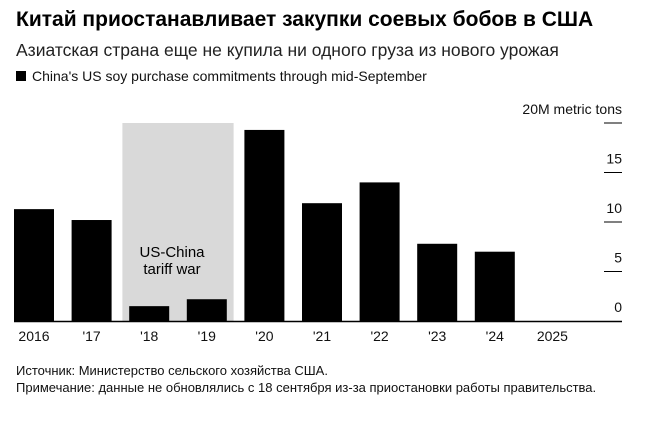 The height and width of the screenshot is (432, 652). What do you see at coordinates (207, 336) in the screenshot?
I see `x-tick-label: '19` at bounding box center [207, 336].